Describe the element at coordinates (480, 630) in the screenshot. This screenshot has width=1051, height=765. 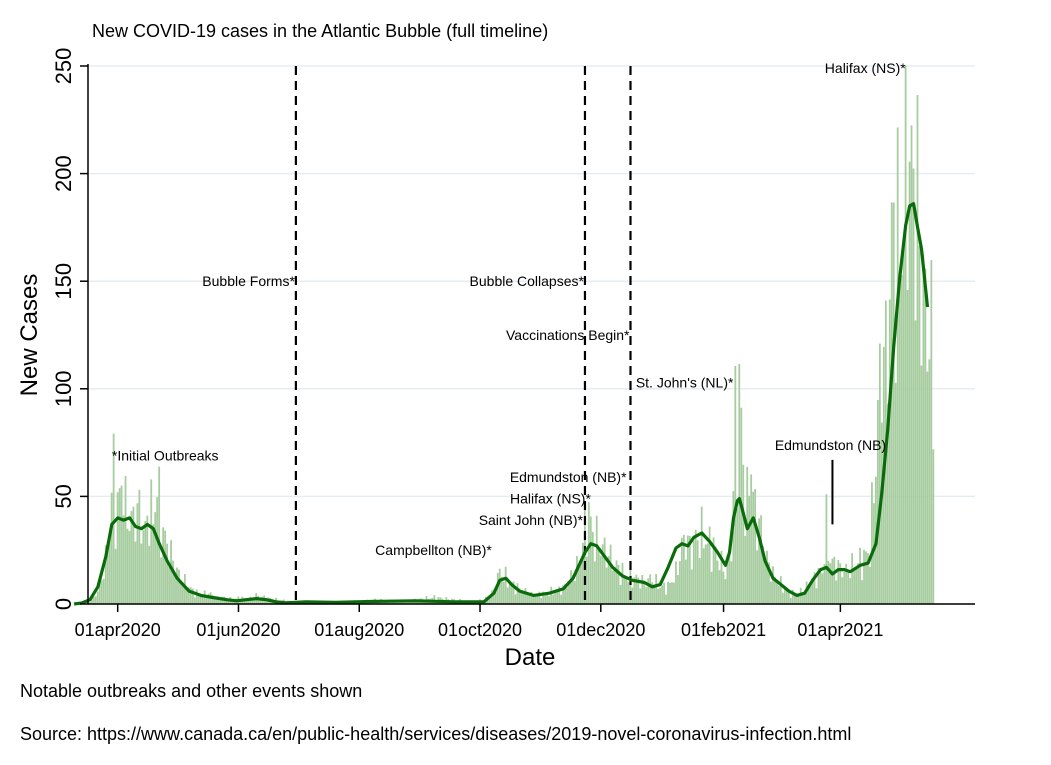
I see `x-tick-label-01oct2020: 01oct2020` at that location.